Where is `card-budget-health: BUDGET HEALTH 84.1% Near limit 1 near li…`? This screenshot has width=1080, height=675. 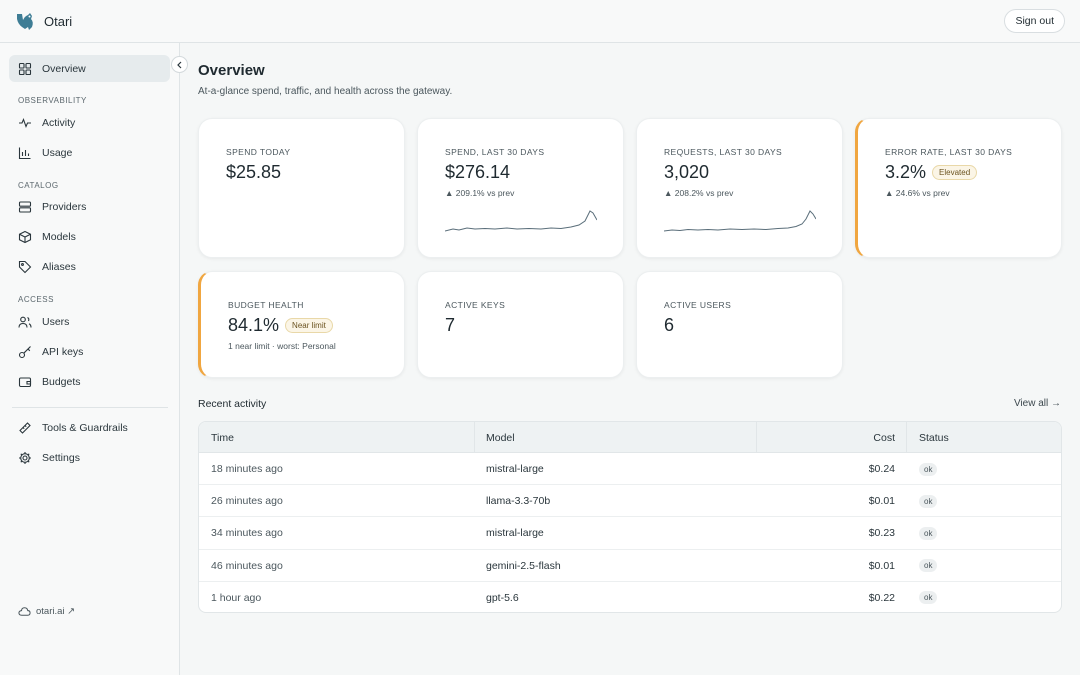 card-budget-health: BUDGET HEALTH 84.1% Near limit 1 near li… is located at coordinates (301, 324).